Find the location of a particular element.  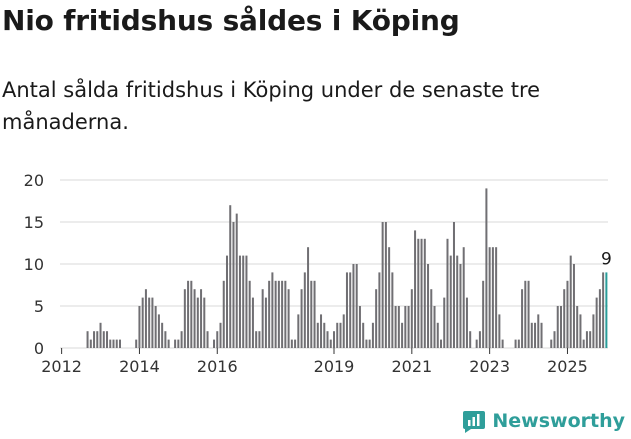

y-tick-label: 5 is located at coordinates (39, 306).